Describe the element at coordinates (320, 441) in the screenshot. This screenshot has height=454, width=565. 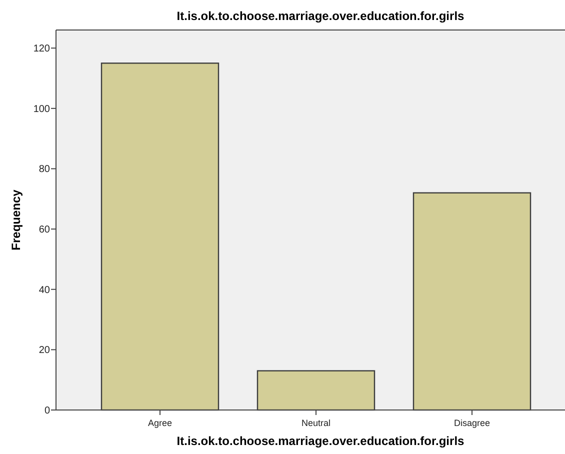
I see `x-axis-title: It.is.ok.to.choose.marriage.over.education.for.girls` at that location.